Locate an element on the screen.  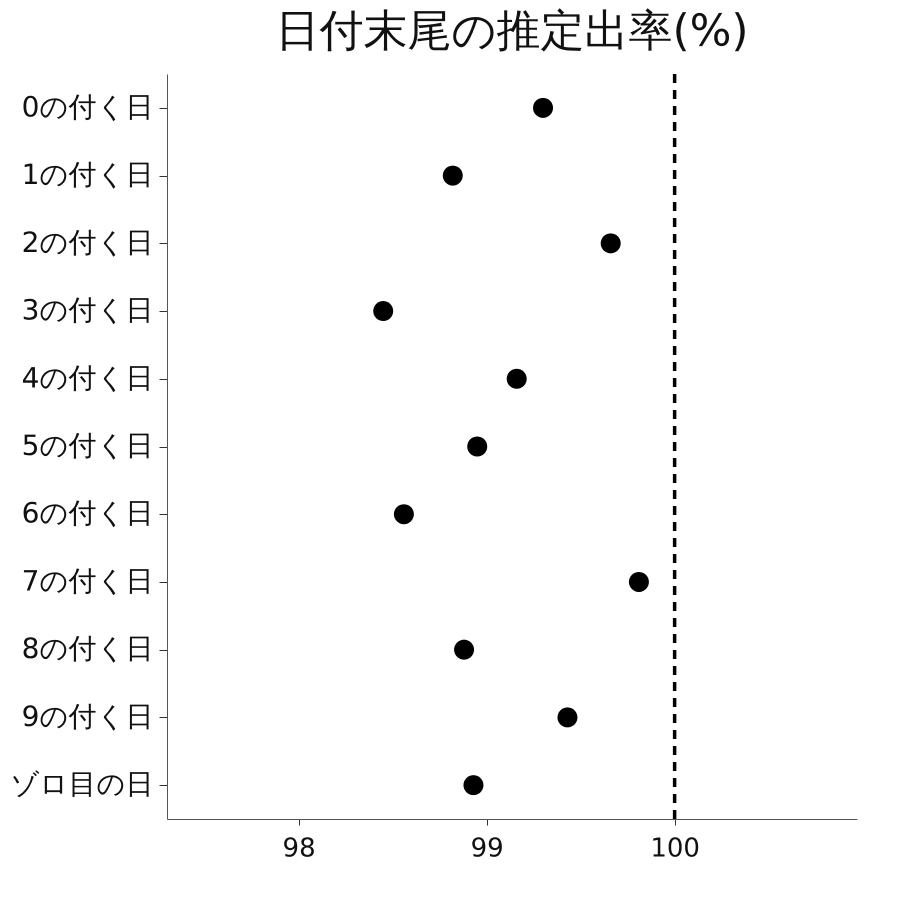
y-tick-label: 4の付く日 is located at coordinates (88, 377).